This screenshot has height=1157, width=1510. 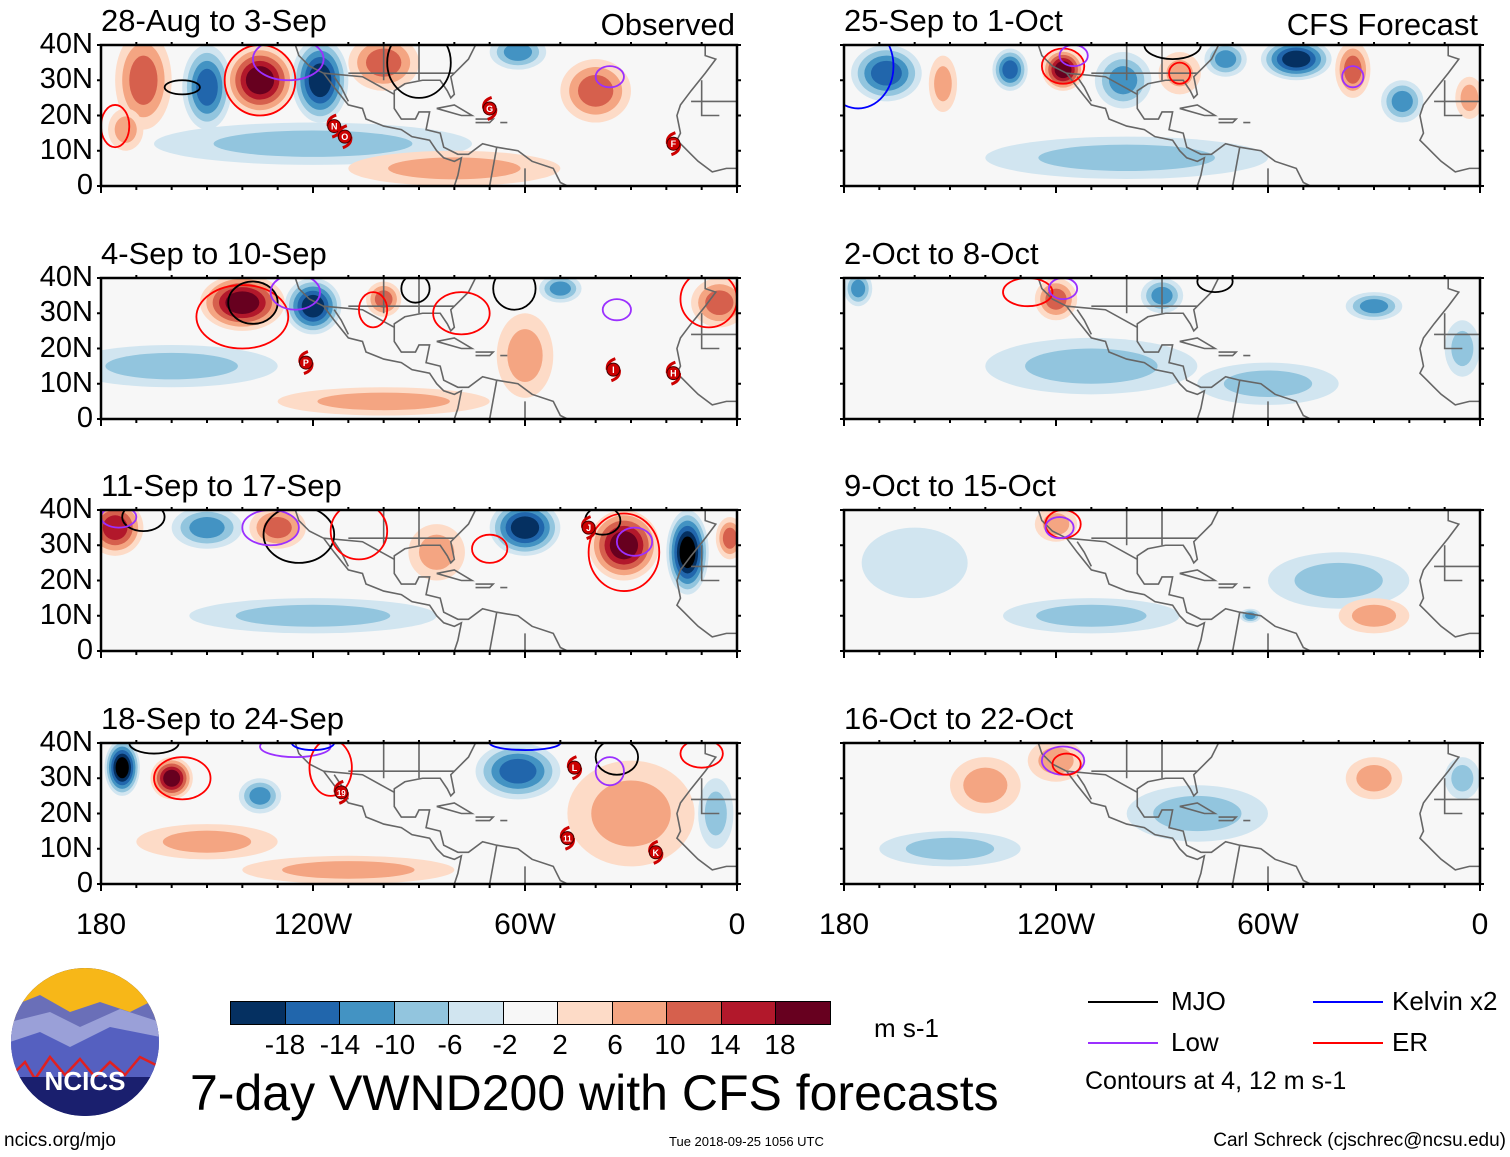 I want to click on map-svg: P I H, so click(x=419, y=350).